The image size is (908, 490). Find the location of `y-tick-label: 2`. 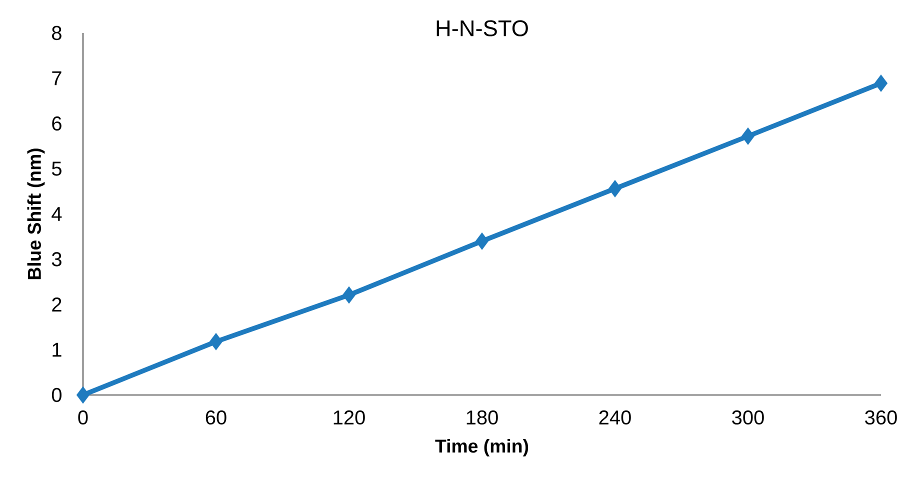

y-tick-label: 2 is located at coordinates (57, 305).